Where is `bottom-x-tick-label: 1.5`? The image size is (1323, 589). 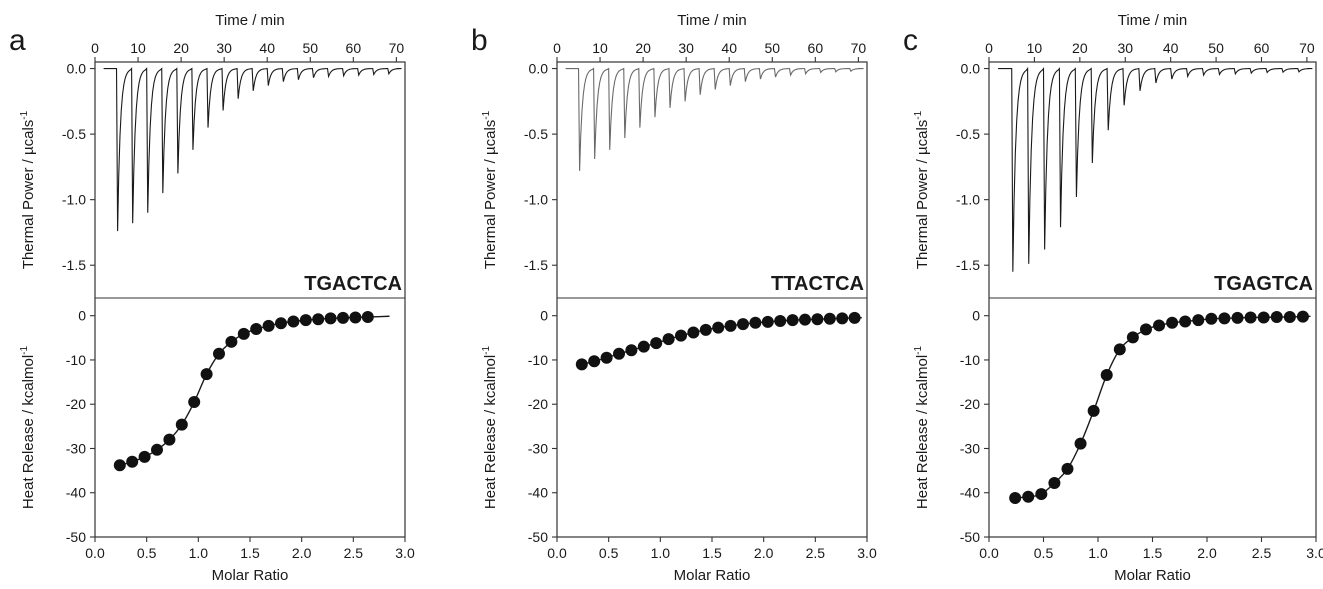 bottom-x-tick-label: 1.5 is located at coordinates (1153, 553).